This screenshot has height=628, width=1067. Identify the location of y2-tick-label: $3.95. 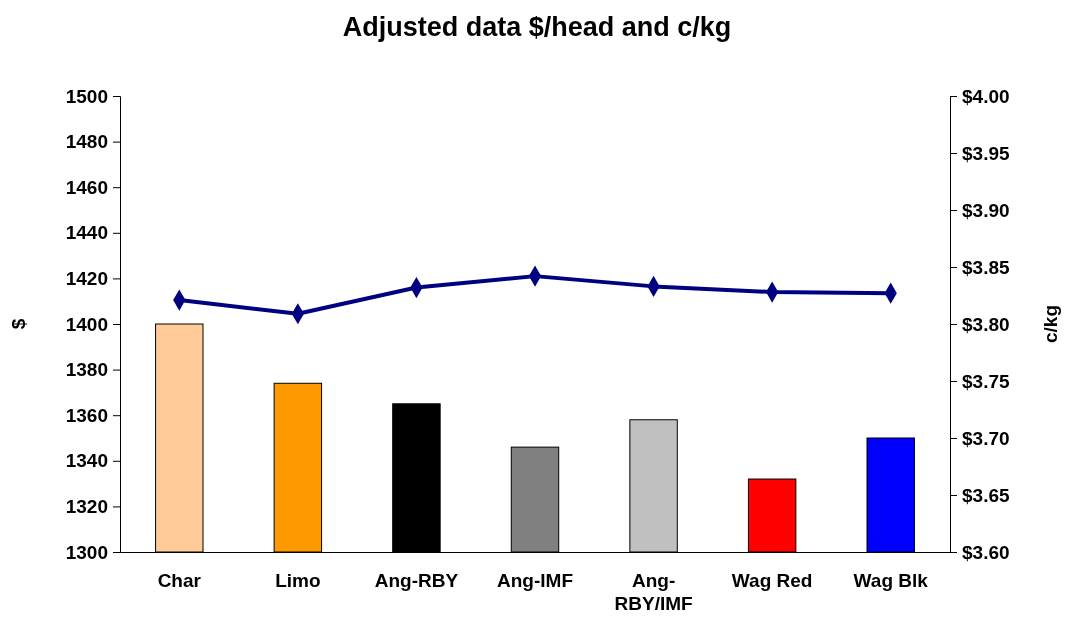
(986, 153).